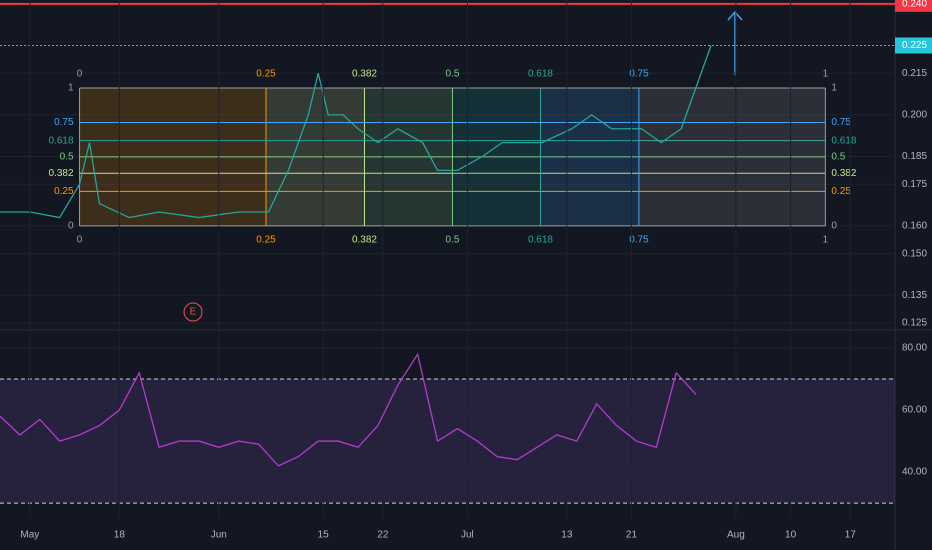  Describe the element at coordinates (567, 535) in the screenshot. I see `x-tick-label: 13` at that location.